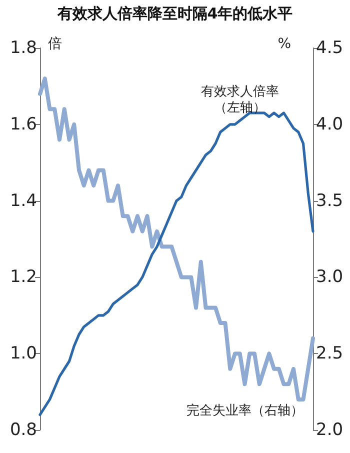 Image resolution: width=350 pixels, height=453 pixels. I want to click on y-tick-label: 1.0, so click(23, 354).